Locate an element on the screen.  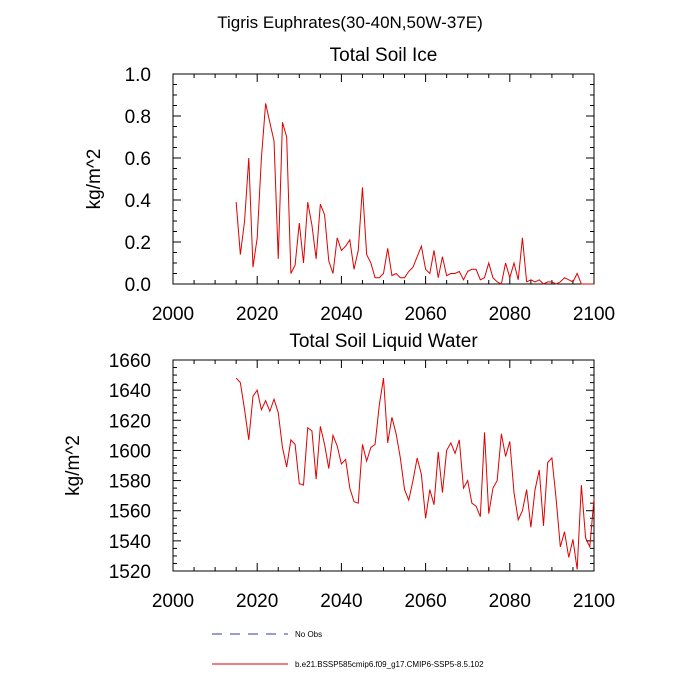
y-tick-label: 1560 is located at coordinates (130, 512).